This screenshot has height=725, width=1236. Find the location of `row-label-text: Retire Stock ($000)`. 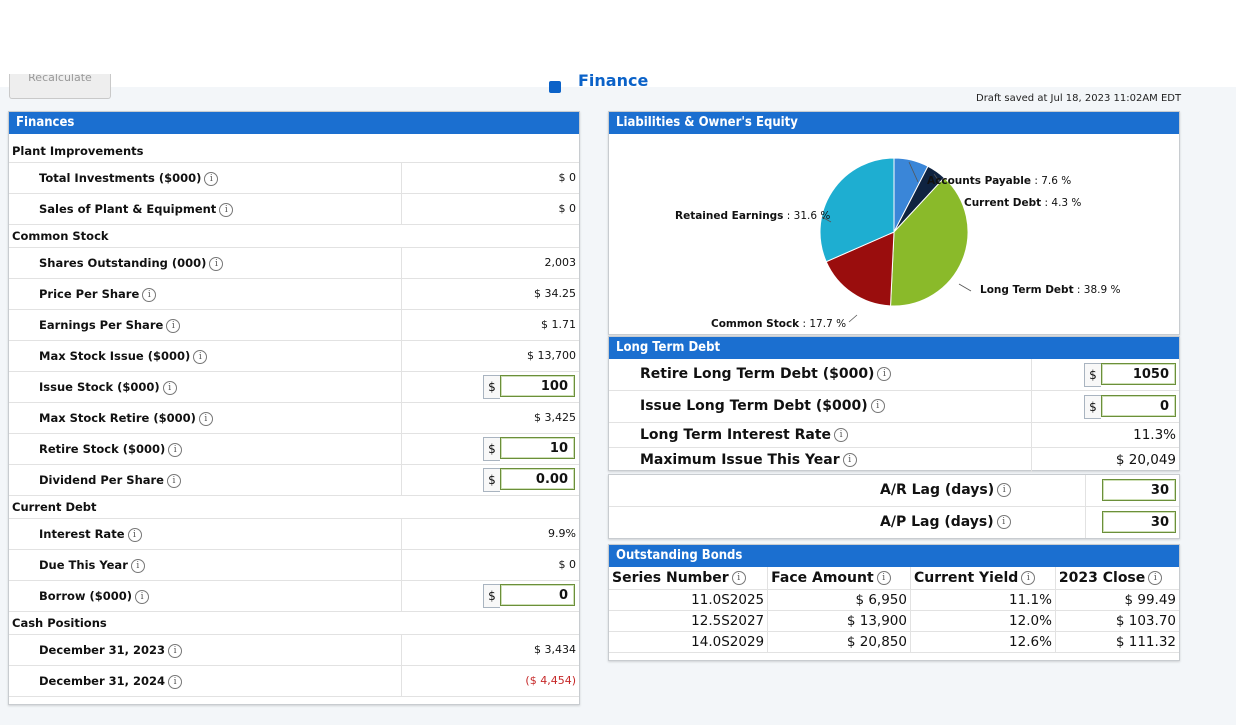

row-label-text: Retire Stock ($000) is located at coordinates (102, 449).